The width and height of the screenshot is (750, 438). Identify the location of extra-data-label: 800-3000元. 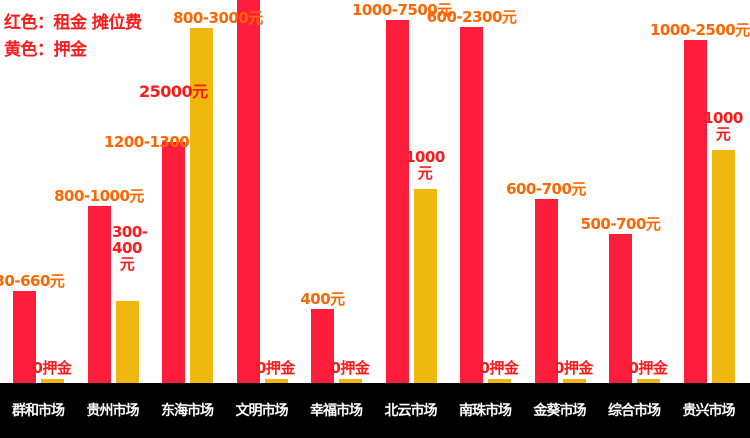
(218, 18).